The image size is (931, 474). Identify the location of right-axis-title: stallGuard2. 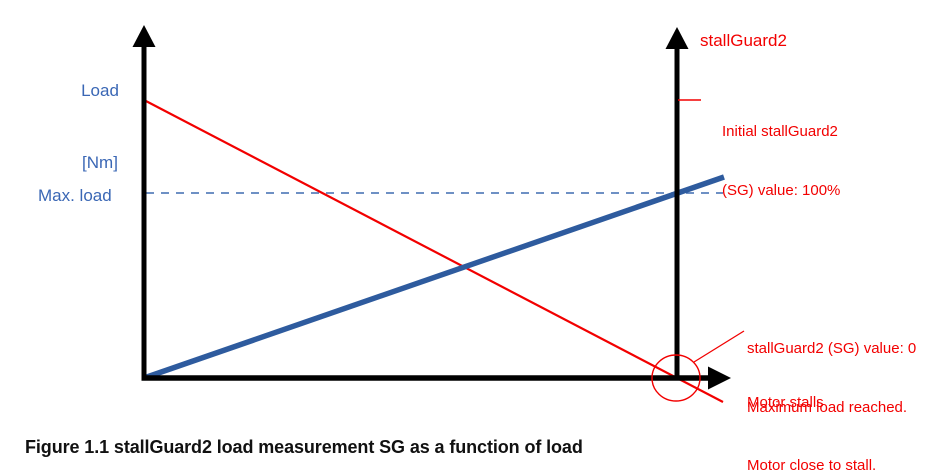
(743, 40).